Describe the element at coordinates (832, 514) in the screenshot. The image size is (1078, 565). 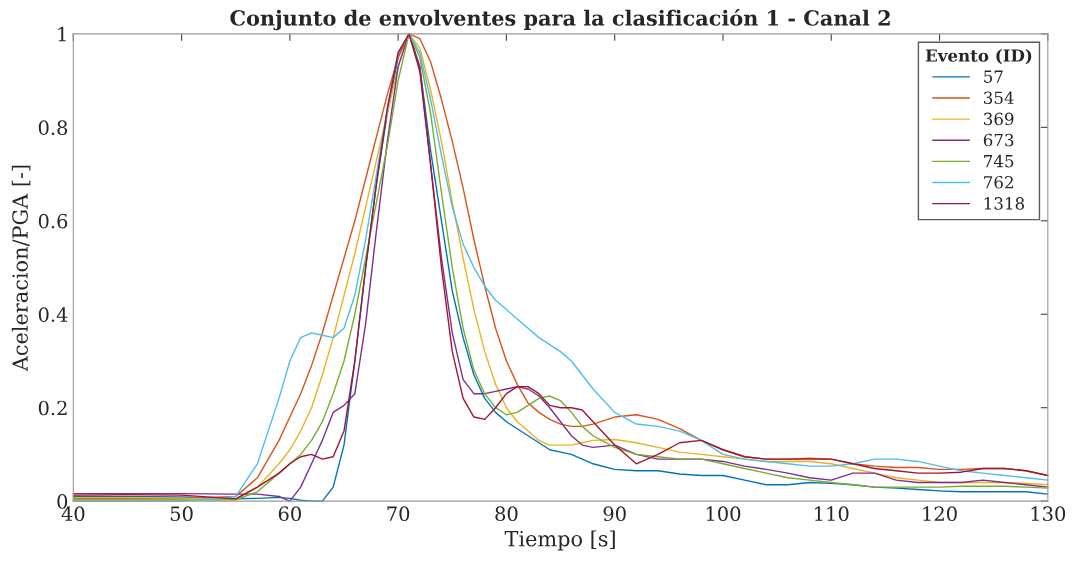
I see `x-tick-label: 110` at that location.